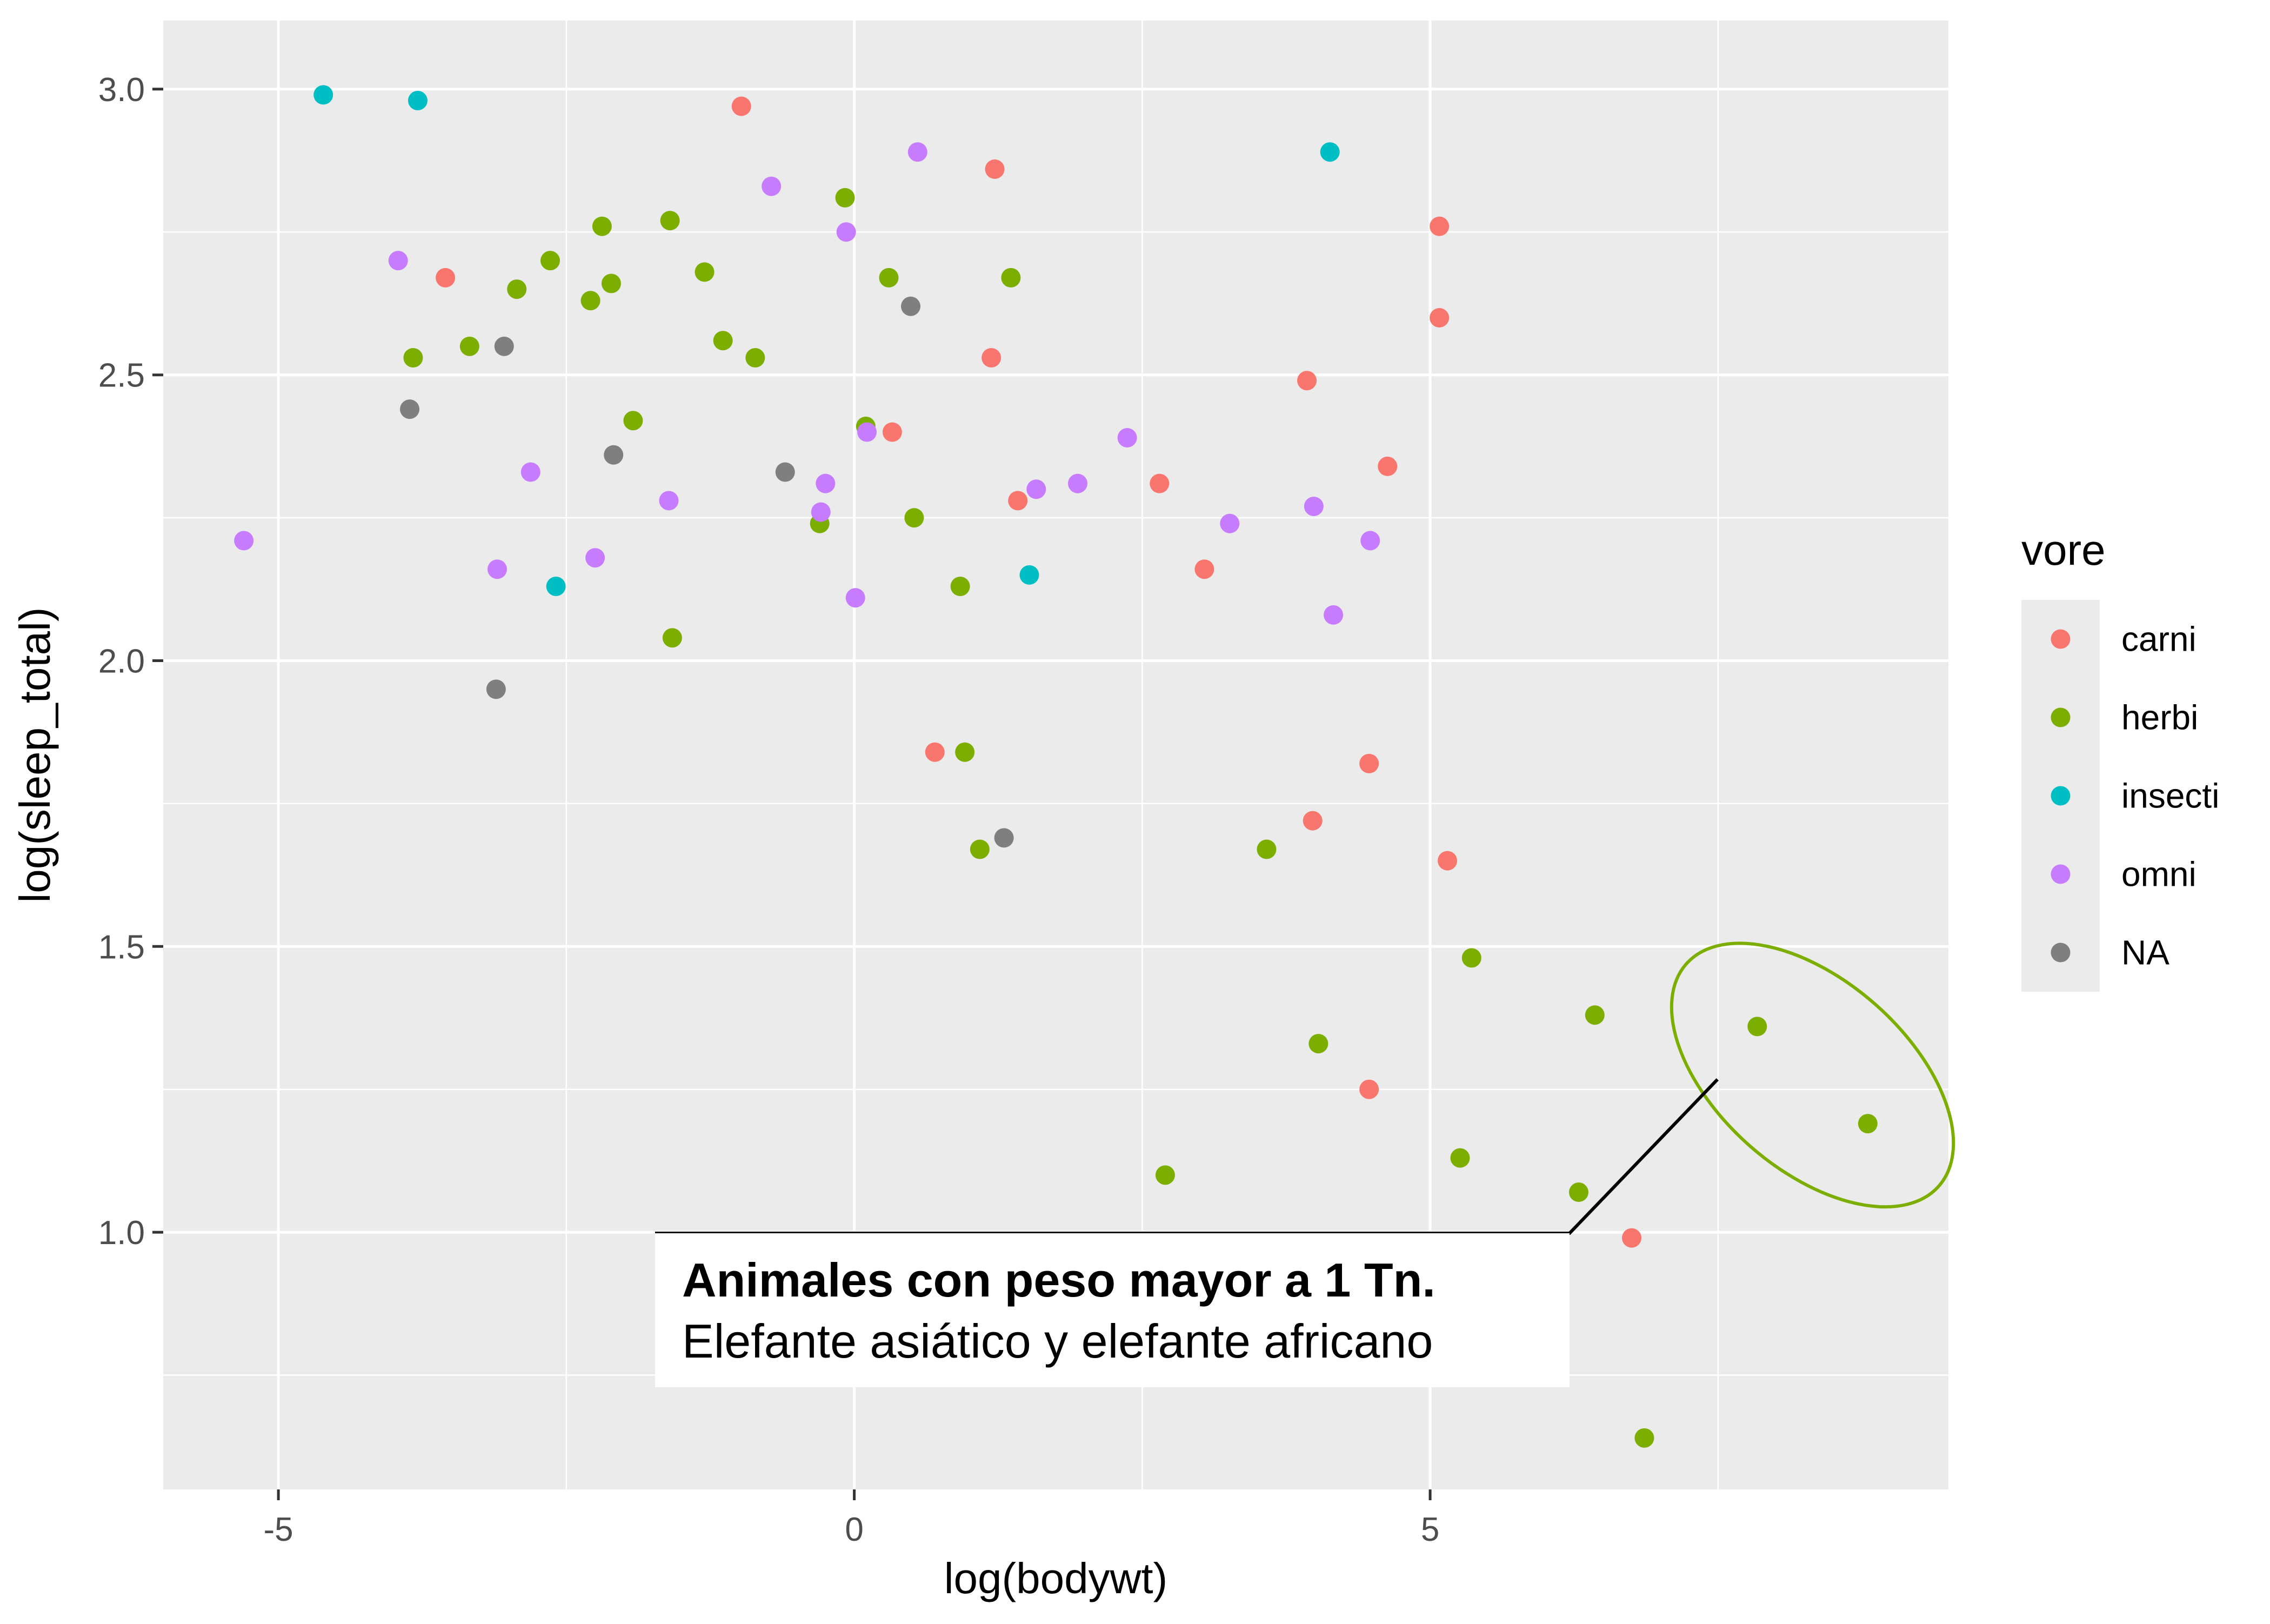 The image size is (2270, 1624). Describe the element at coordinates (121, 947) in the screenshot. I see `y-tick-label: 1.5` at that location.